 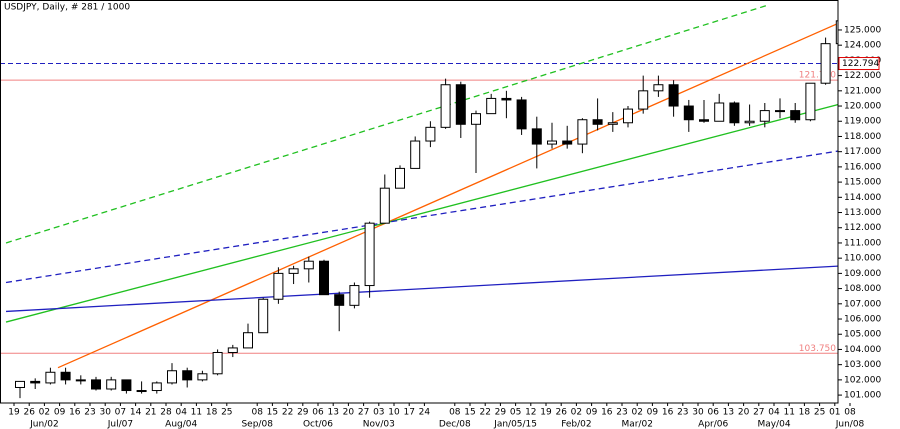 What do you see at coordinates (318, 413) in the screenshot?
I see `x-tick-label: 06` at bounding box center [318, 413].